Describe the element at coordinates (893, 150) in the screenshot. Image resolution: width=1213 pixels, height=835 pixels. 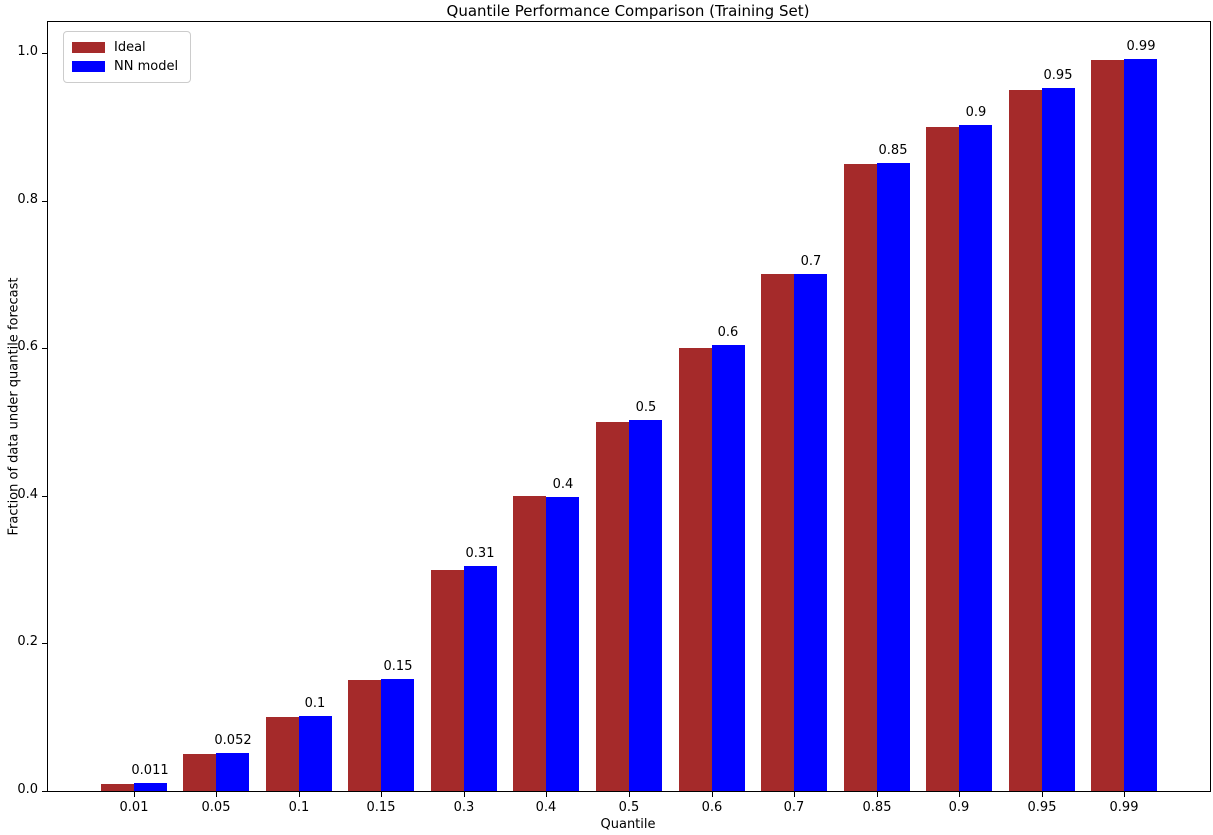
I see `bar-value-label: 0.85` at that location.